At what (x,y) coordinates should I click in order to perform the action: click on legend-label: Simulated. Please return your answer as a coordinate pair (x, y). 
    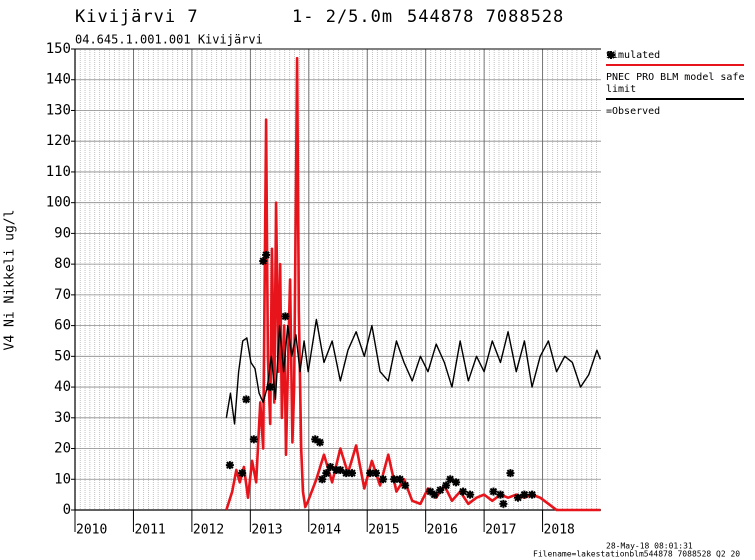
    Looking at the image, I should click on (633, 55).